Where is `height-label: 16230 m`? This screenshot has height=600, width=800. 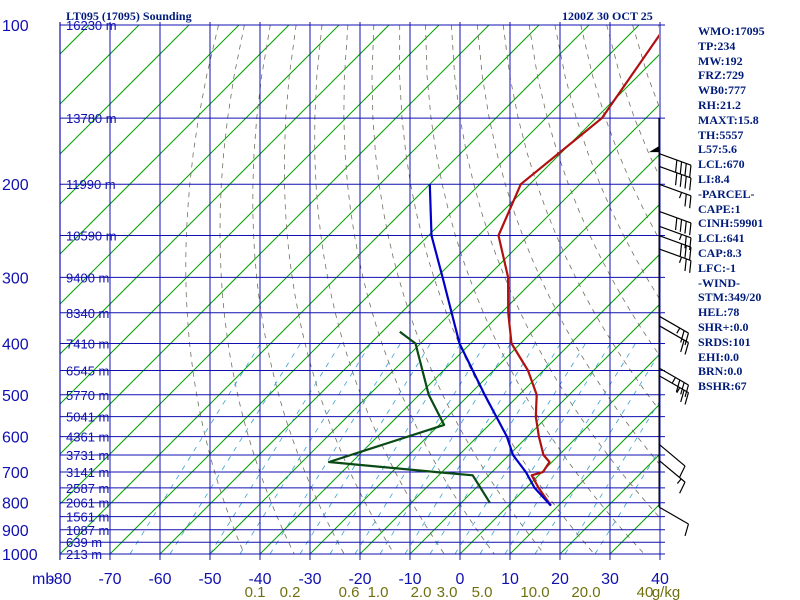 height-label: 16230 m is located at coordinates (91, 25).